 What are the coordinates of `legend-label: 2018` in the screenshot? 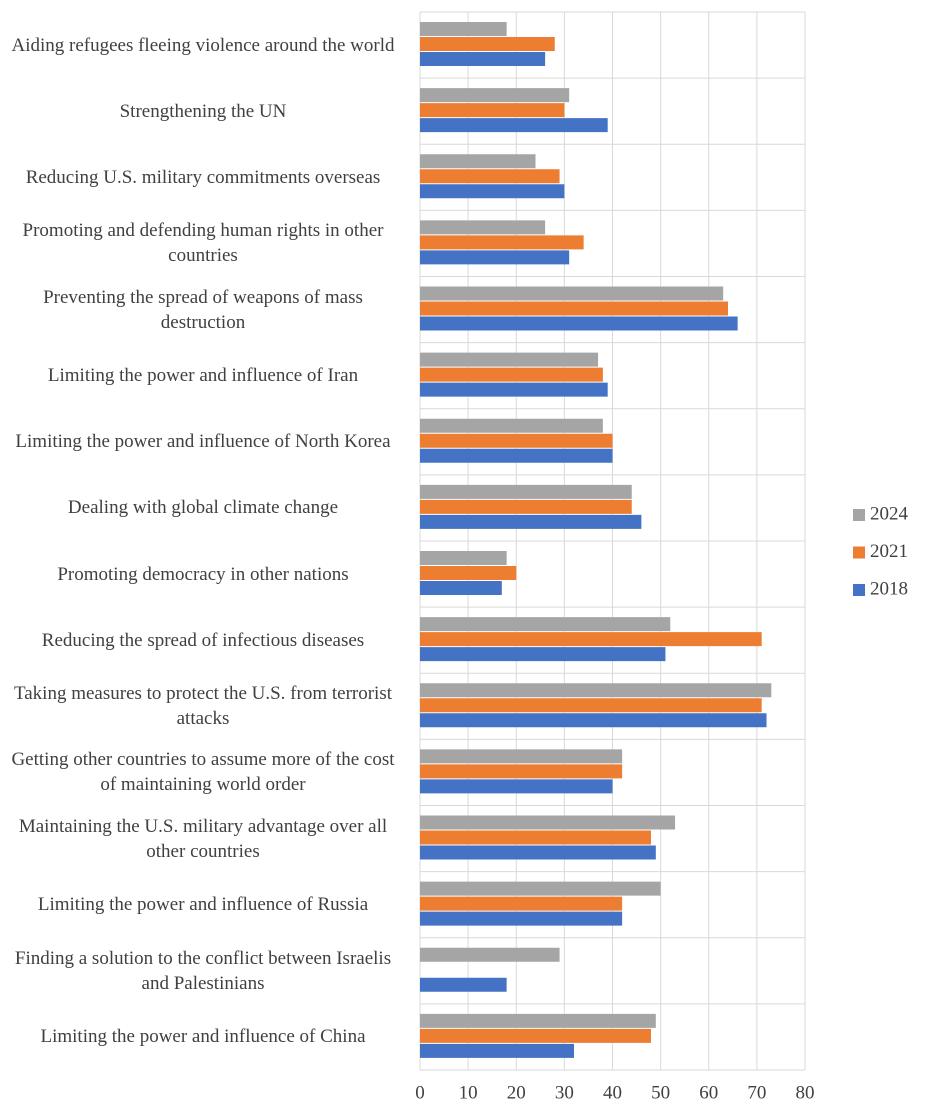 It's located at (889, 588).